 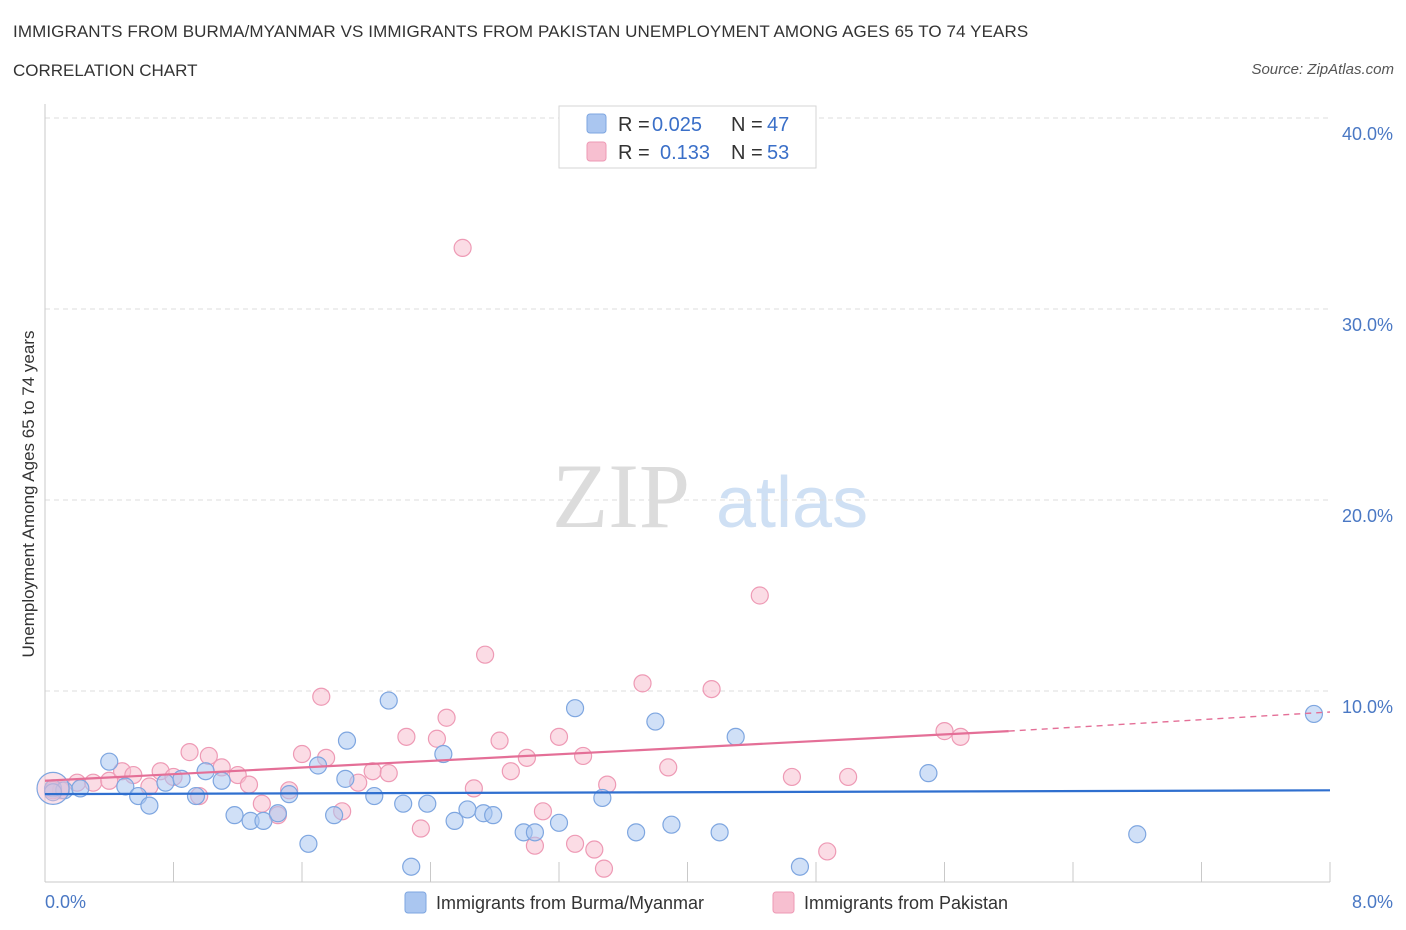 What do you see at coordinates (415, 902) in the screenshot?
I see `bottom-legend-swatch-blue` at bounding box center [415, 902].